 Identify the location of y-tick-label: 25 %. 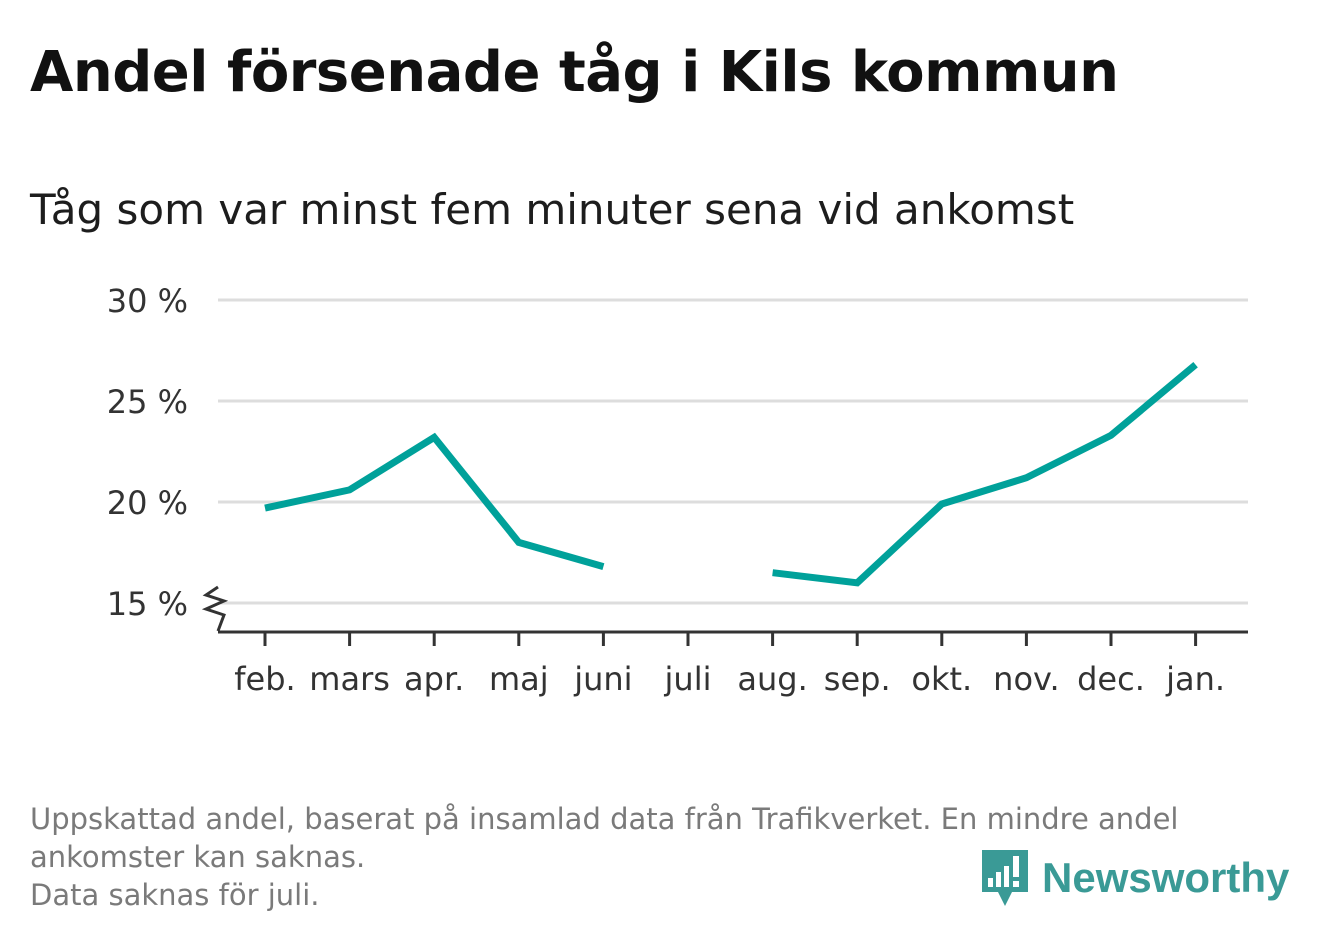
(147, 402).